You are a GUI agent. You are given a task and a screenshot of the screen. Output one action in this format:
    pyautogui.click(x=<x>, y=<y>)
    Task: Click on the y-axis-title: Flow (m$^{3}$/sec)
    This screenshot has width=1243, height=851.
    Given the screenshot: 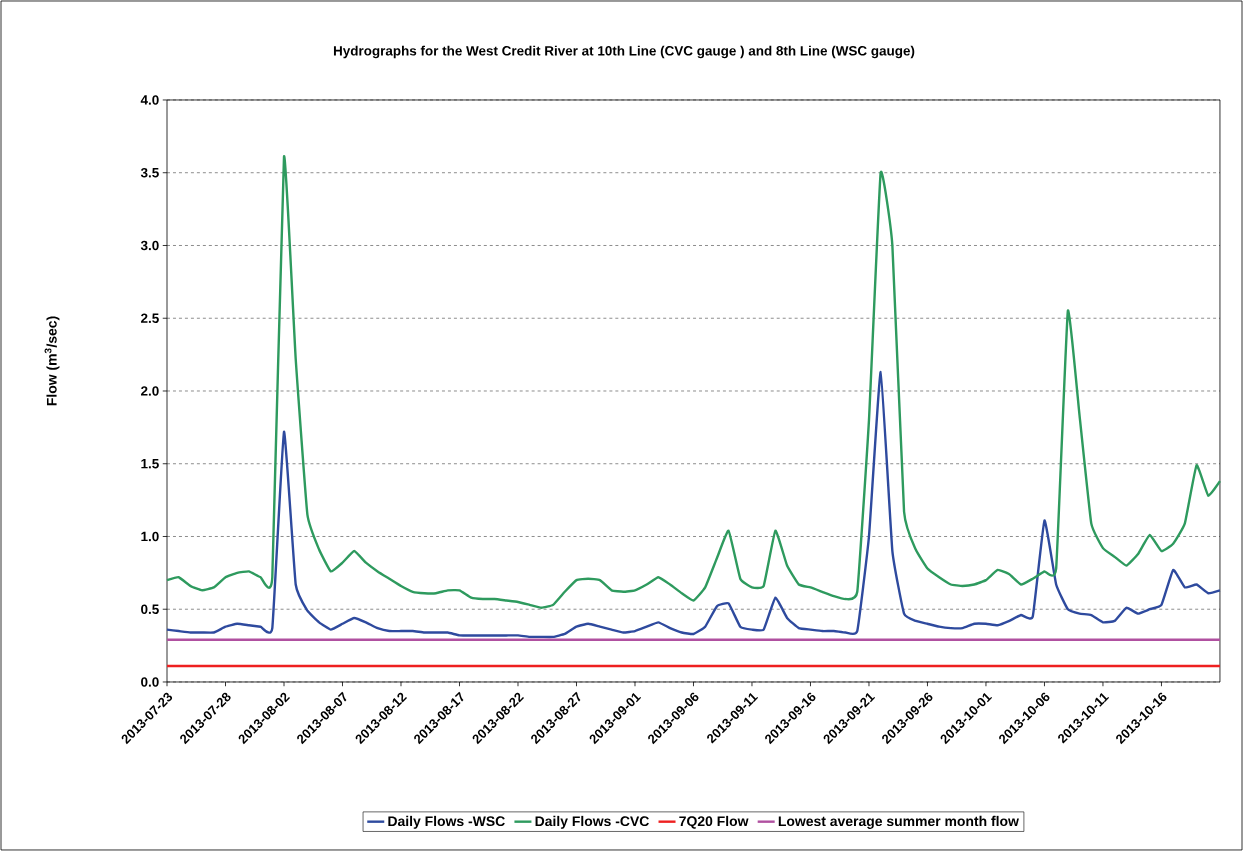 What is the action you would take?
    pyautogui.click(x=52, y=361)
    